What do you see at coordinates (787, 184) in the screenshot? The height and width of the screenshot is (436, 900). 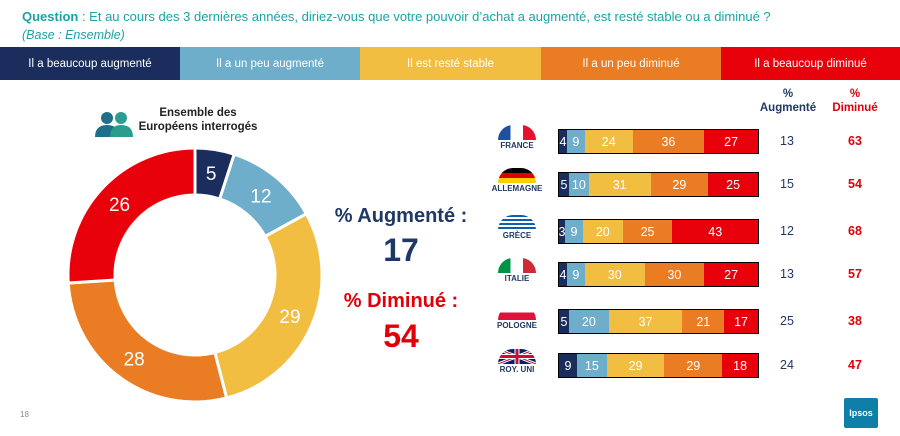 I see `augmente-value: 15` at bounding box center [787, 184].